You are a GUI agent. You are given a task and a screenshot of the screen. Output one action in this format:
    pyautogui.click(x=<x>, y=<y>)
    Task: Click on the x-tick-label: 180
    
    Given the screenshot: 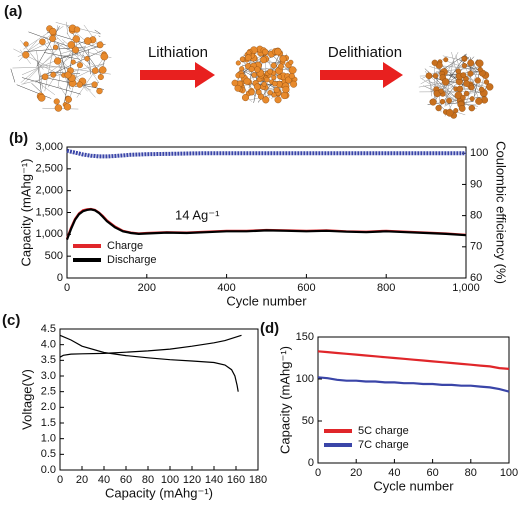 What is the action you would take?
    pyautogui.click(x=258, y=480)
    